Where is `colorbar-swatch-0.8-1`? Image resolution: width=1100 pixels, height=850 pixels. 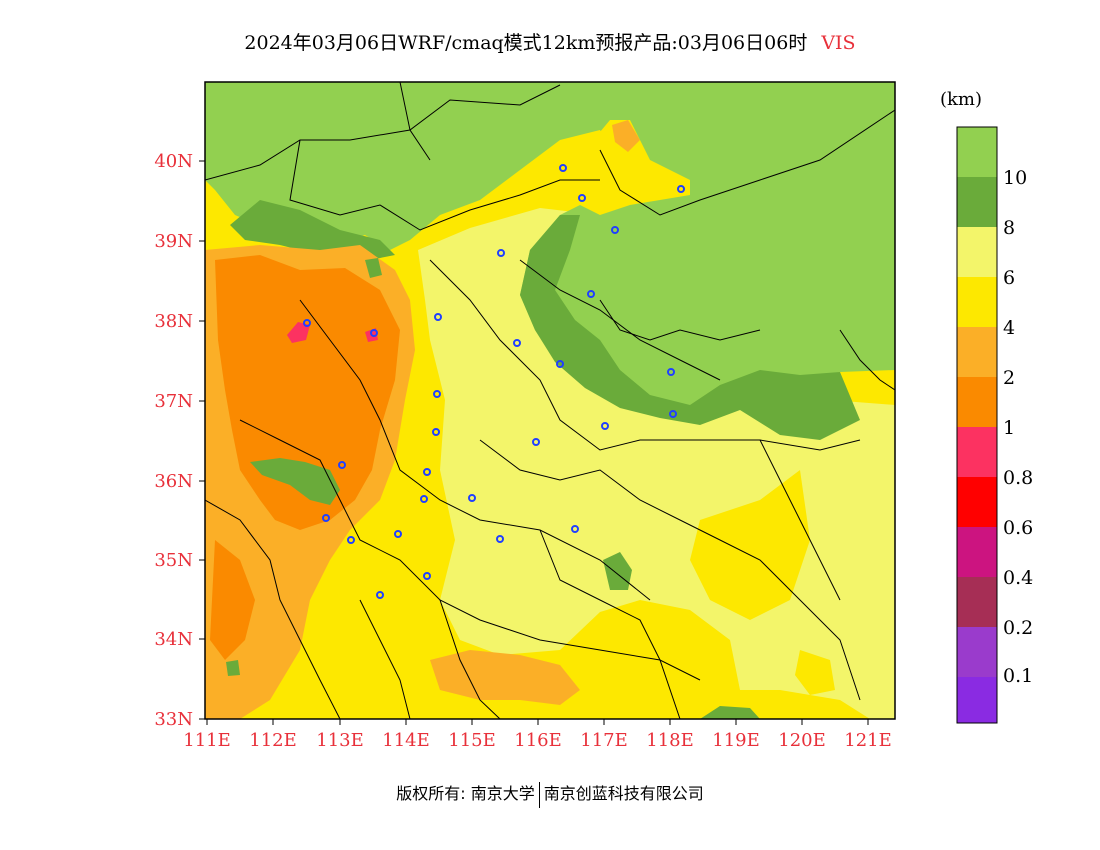
colorbar-swatch-0.8-1 is located at coordinates (977, 452).